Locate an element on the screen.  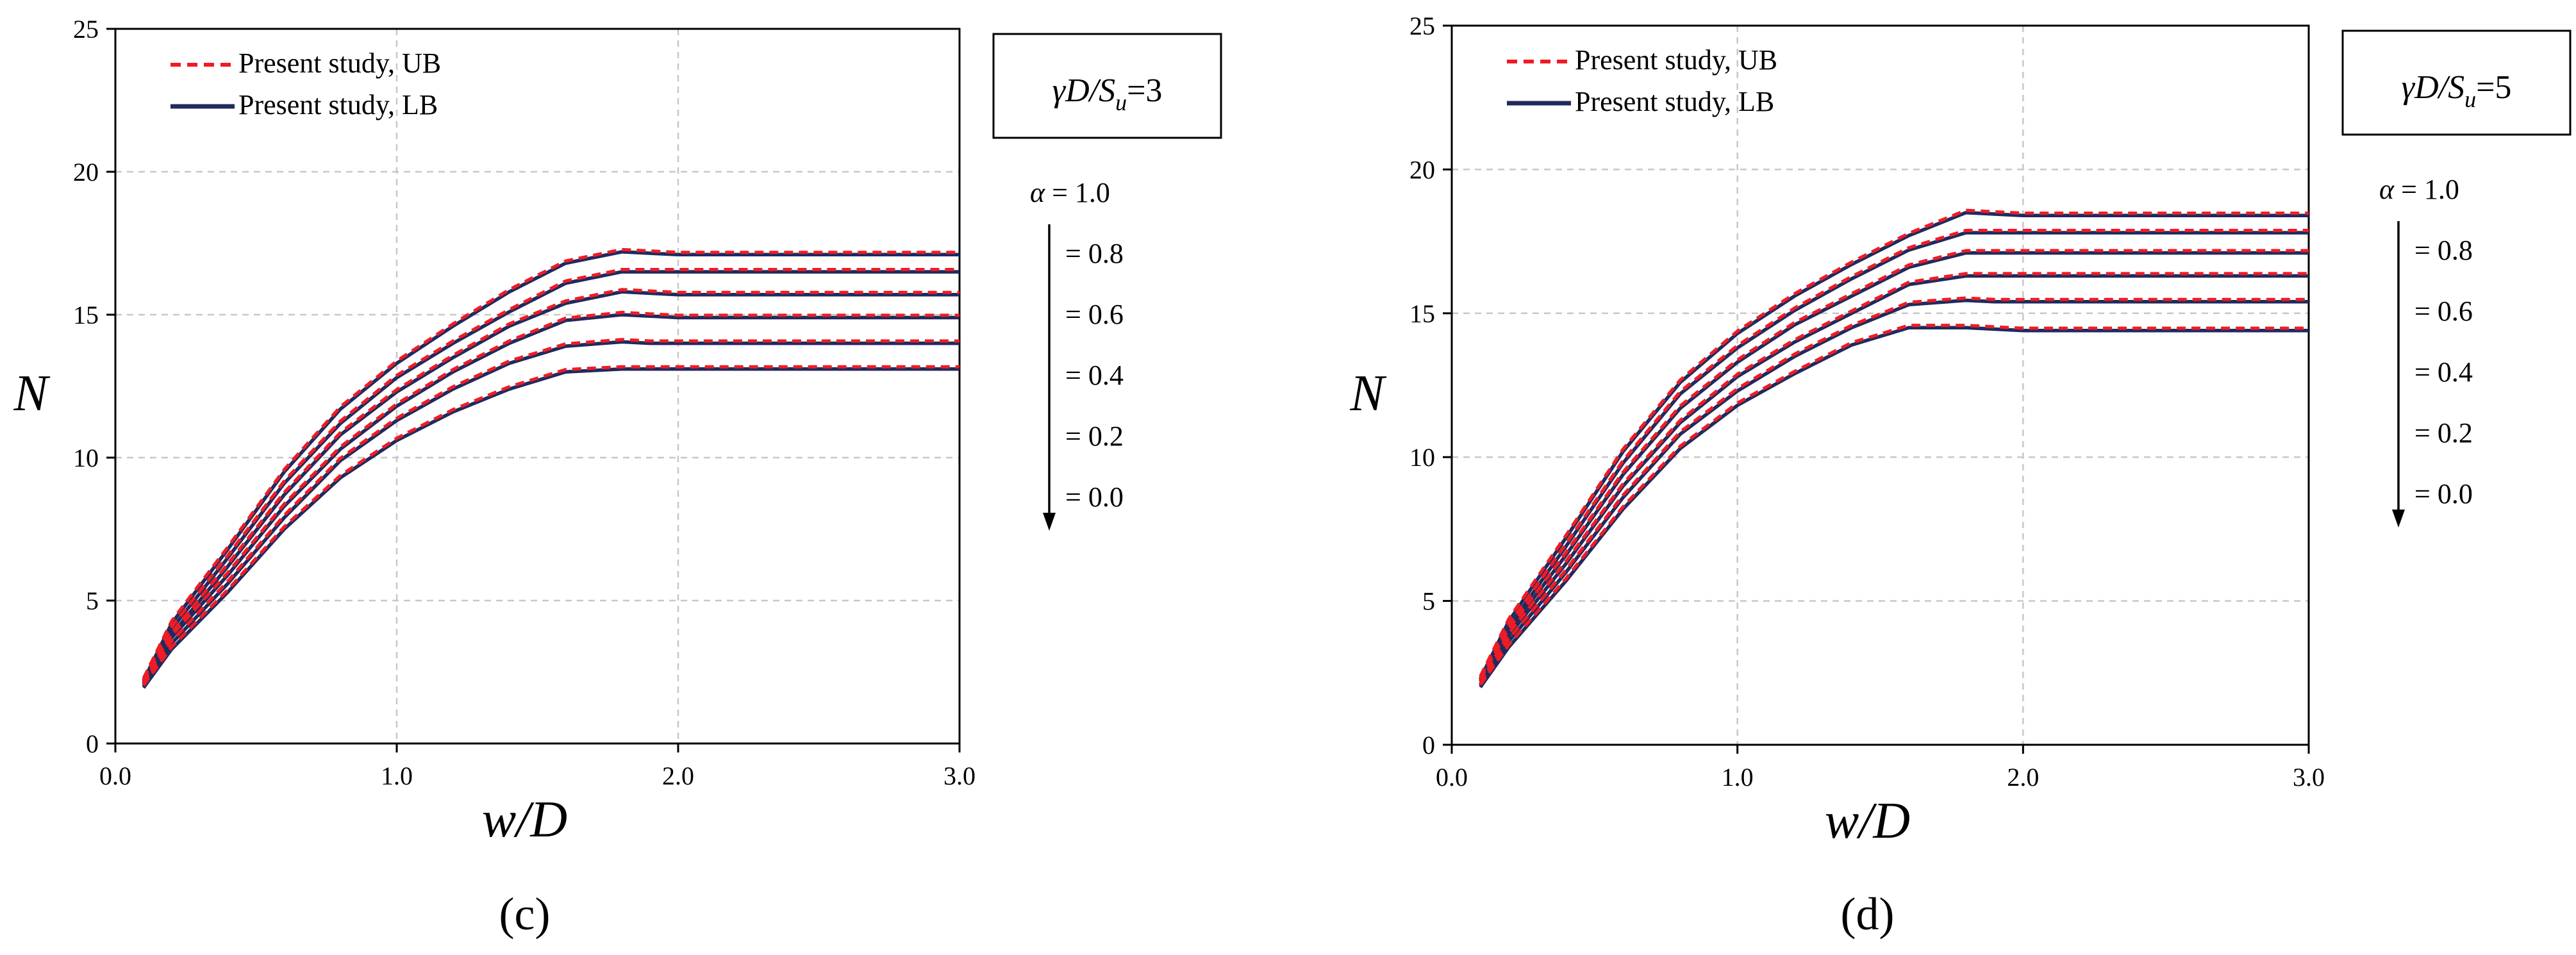
parameter-label: γD/Su=5 is located at coordinates (2457, 90).